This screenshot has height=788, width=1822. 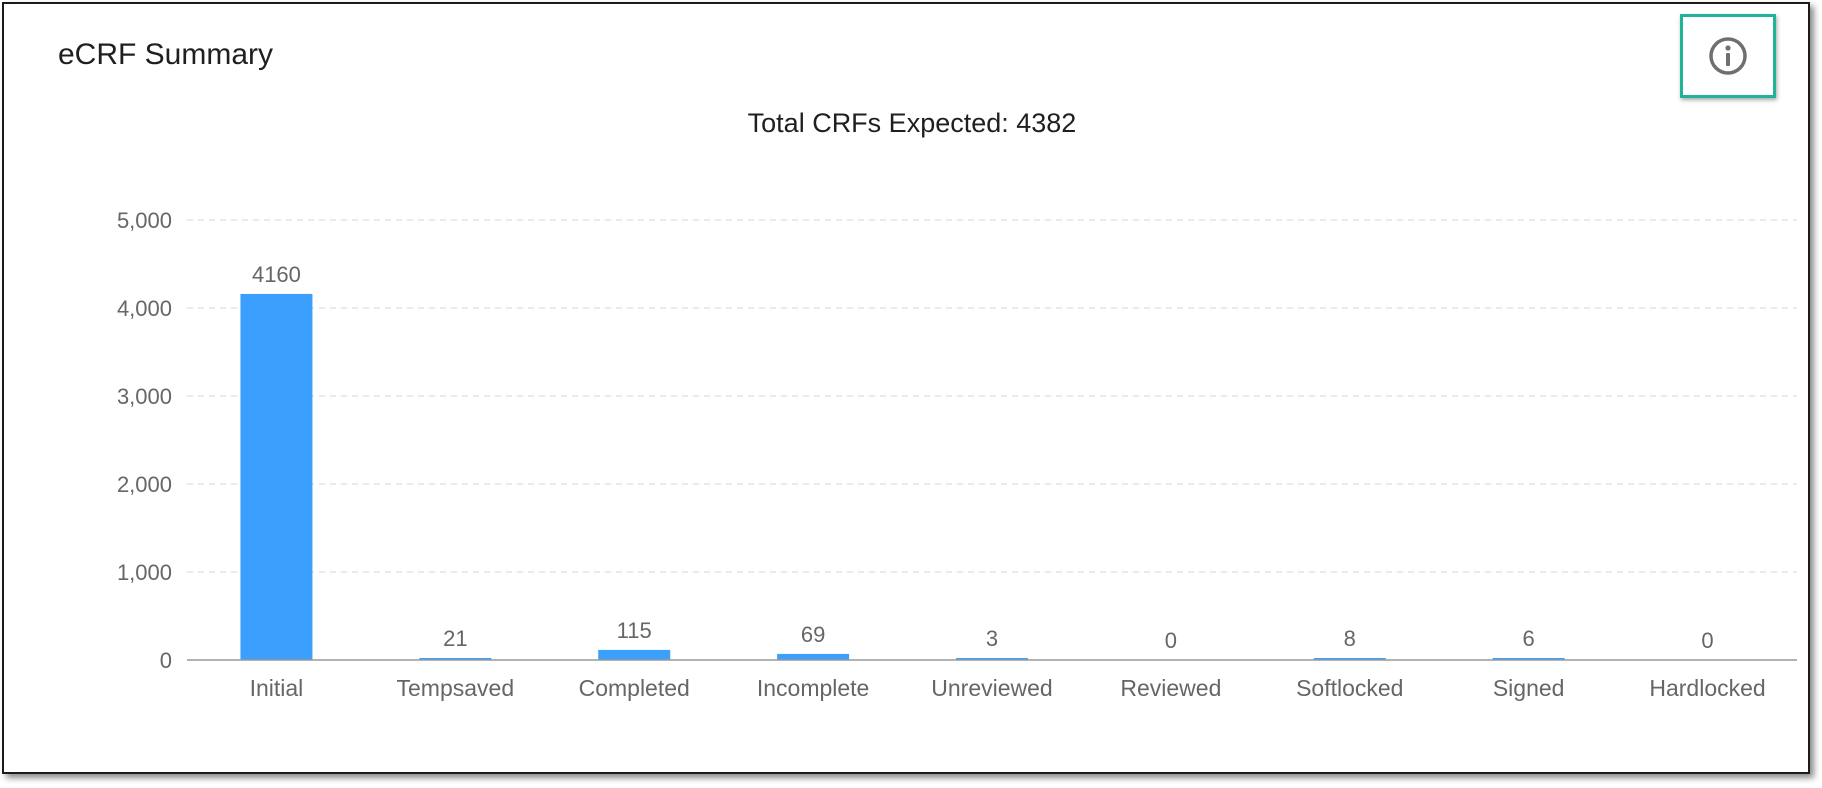 I want to click on y-tick-label: 5,000, so click(x=144, y=220).